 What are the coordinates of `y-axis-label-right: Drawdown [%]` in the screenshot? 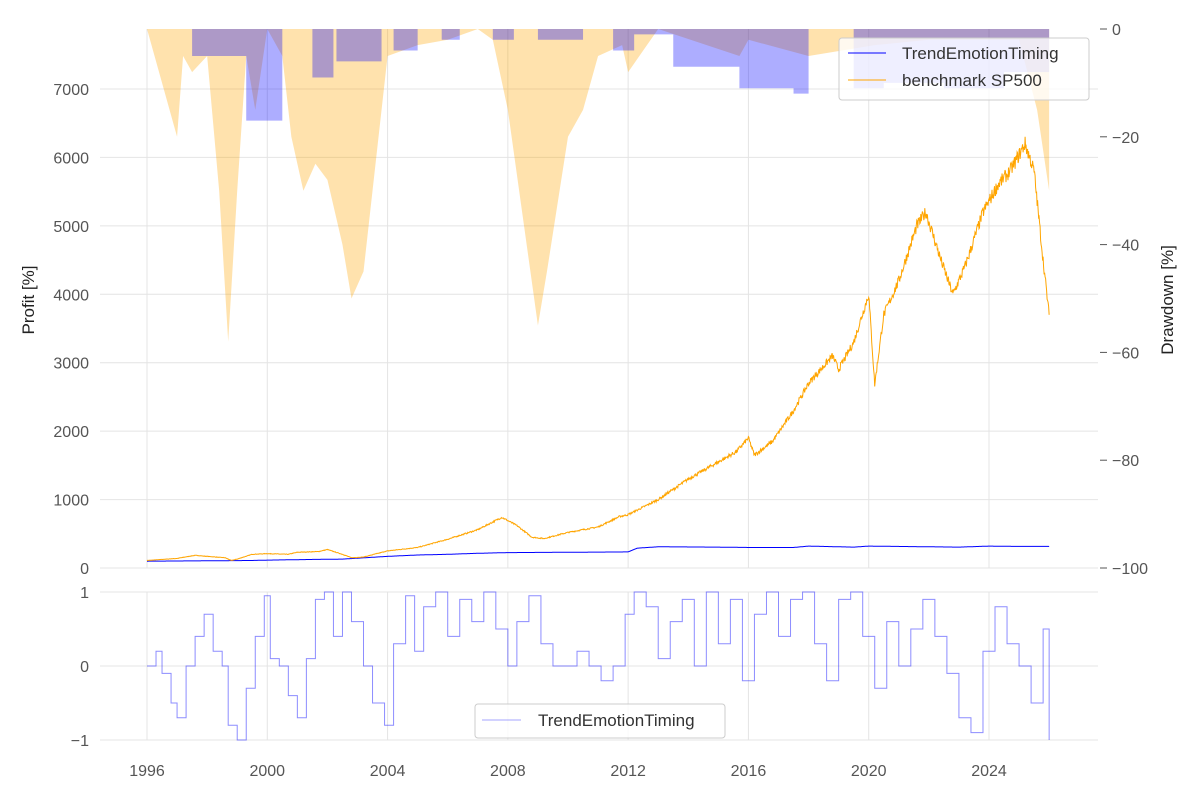 It's located at (1167, 300).